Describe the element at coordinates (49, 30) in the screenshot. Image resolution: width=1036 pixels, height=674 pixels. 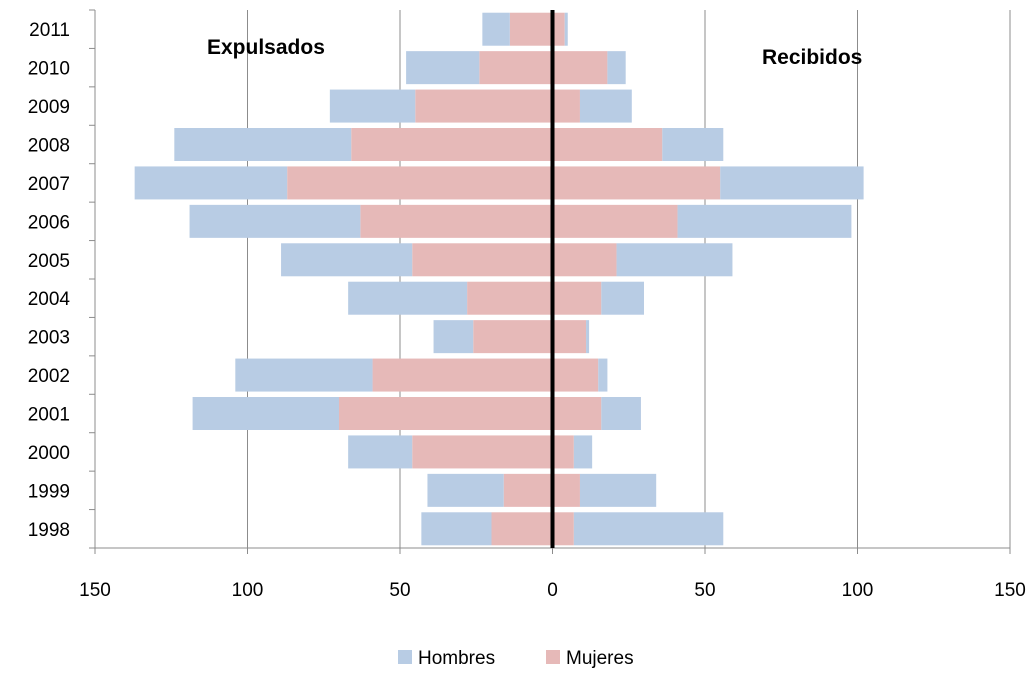
I see `year-label: 2011` at that location.